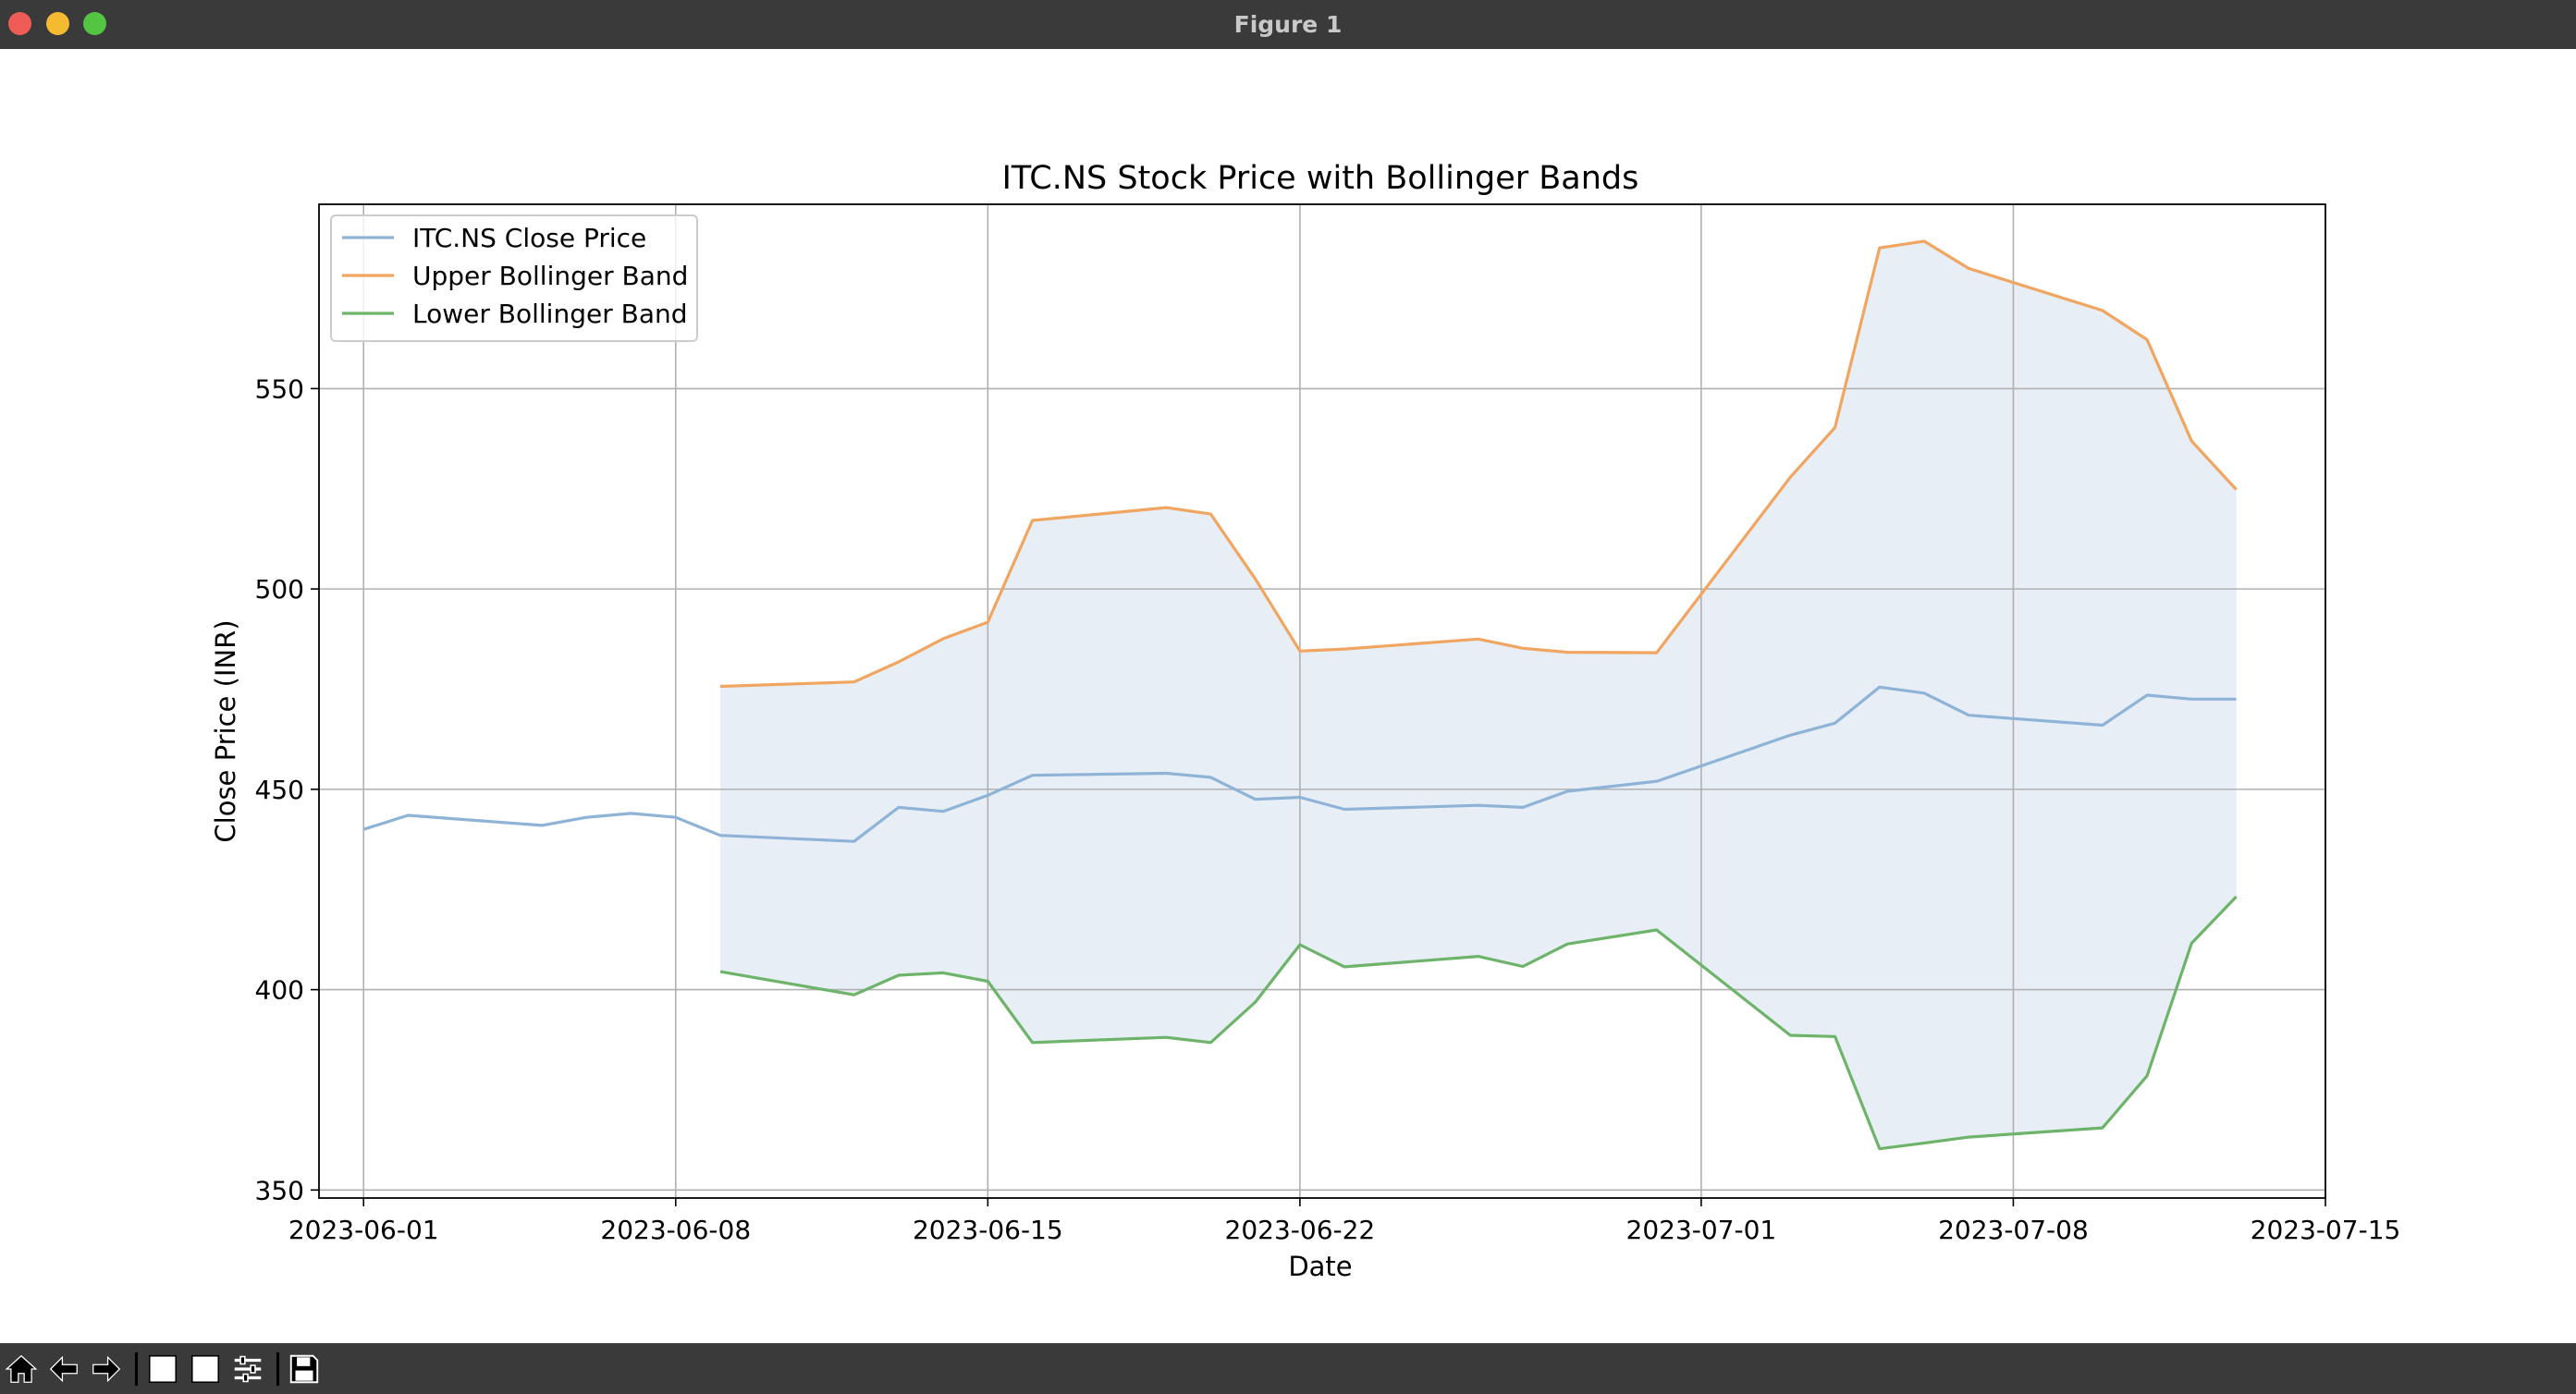 This screenshot has height=1394, width=2576. Describe the element at coordinates (279, 388) in the screenshot. I see `y-tick-label: 550` at that location.